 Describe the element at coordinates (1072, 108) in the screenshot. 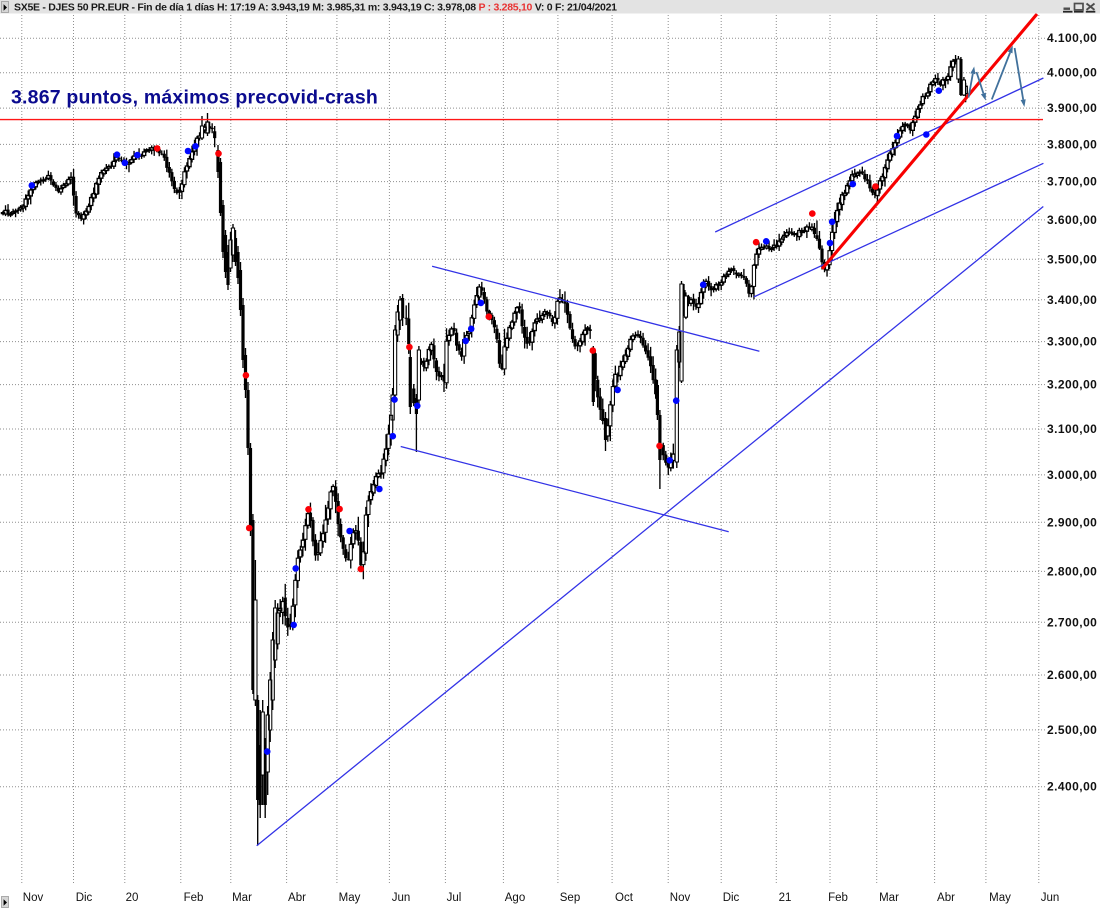

I see `svg-text: 3.900,00` at that location.